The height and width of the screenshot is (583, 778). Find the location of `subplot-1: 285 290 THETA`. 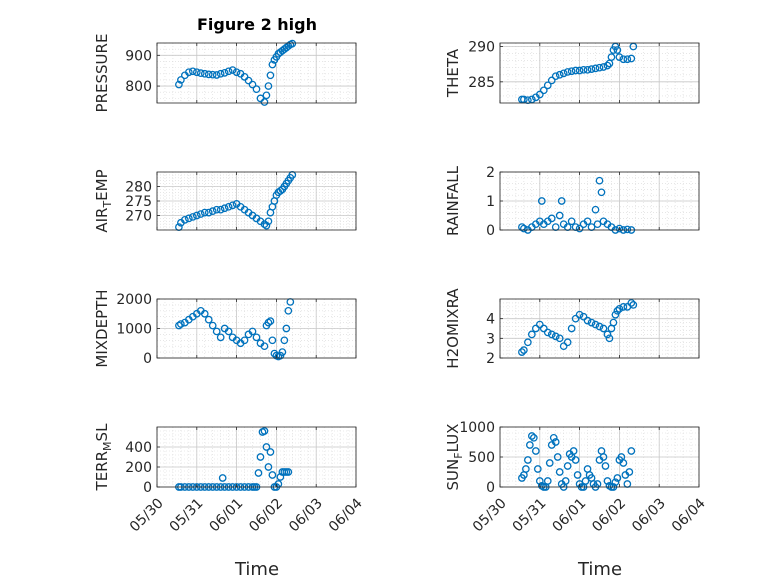

subplot-1: 285 290 THETA is located at coordinates (572, 72).